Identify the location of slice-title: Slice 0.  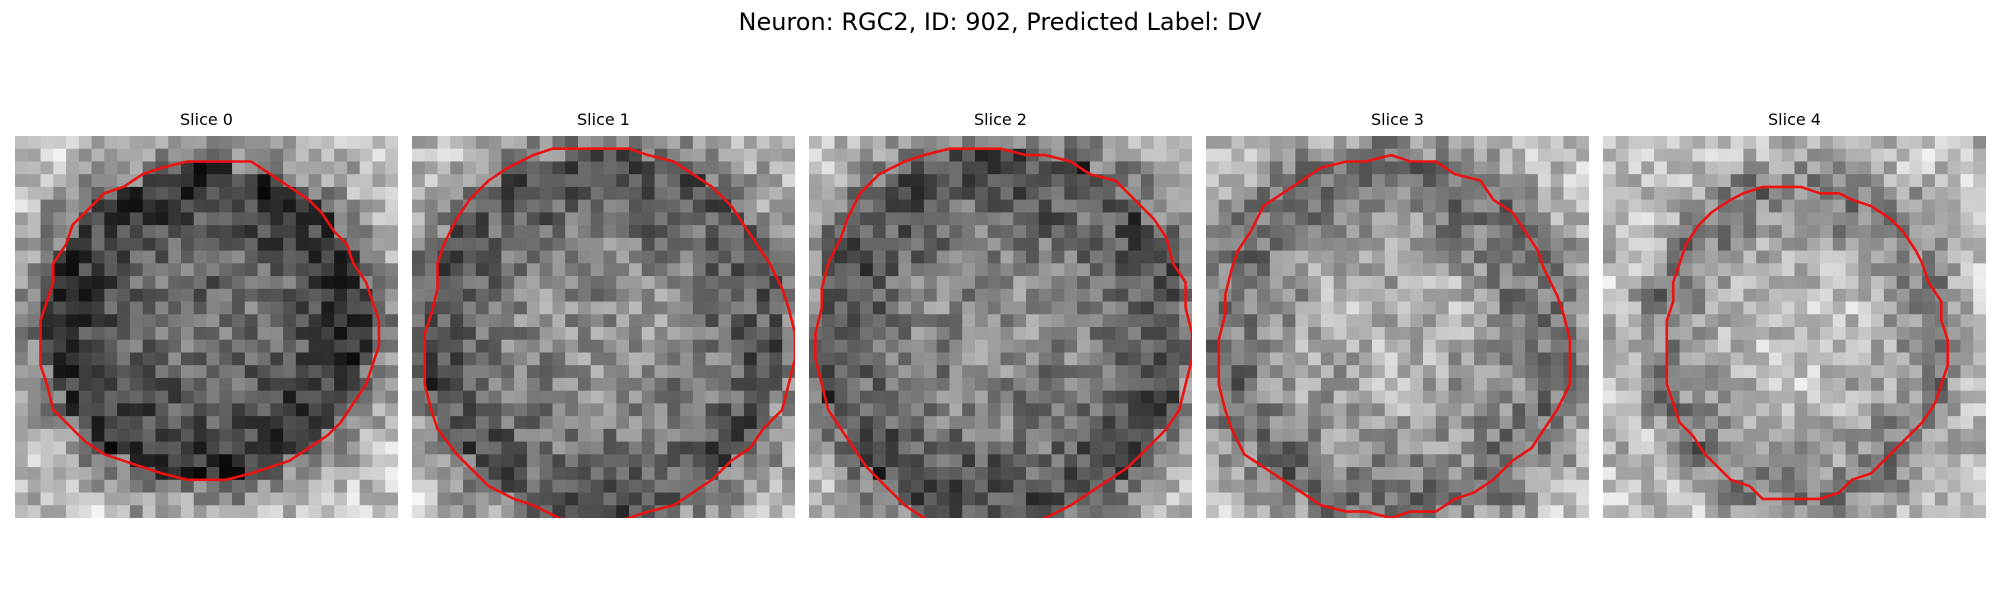
(206, 119).